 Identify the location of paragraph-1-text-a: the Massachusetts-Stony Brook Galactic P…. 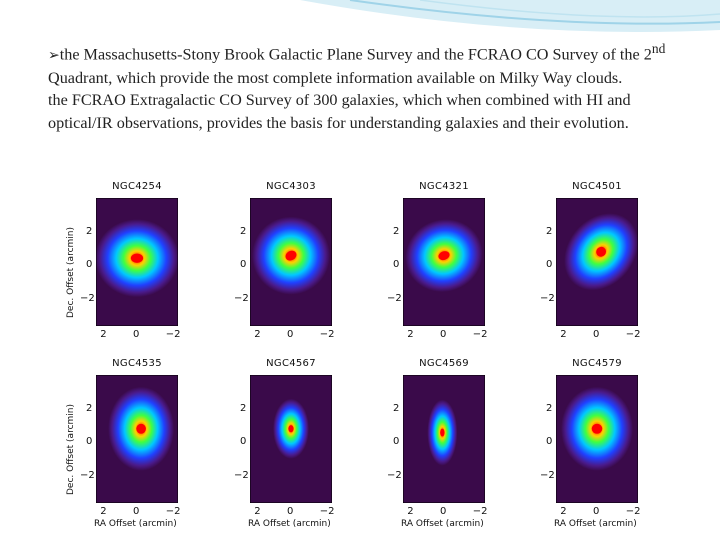
(355, 54).